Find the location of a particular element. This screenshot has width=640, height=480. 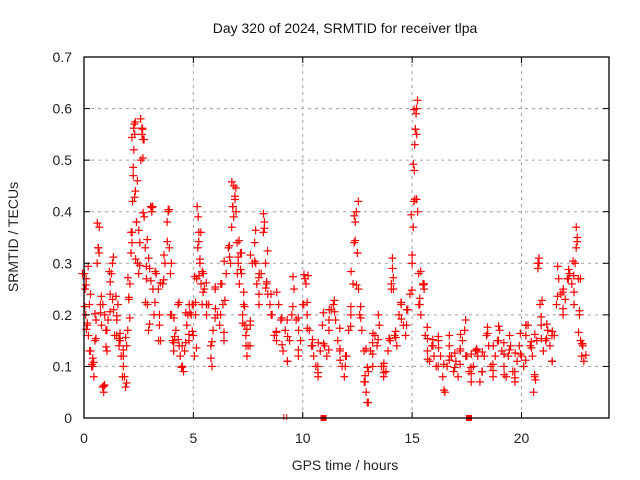

y-axis-label: SRMTID / TECUs is located at coordinates (13, 237).